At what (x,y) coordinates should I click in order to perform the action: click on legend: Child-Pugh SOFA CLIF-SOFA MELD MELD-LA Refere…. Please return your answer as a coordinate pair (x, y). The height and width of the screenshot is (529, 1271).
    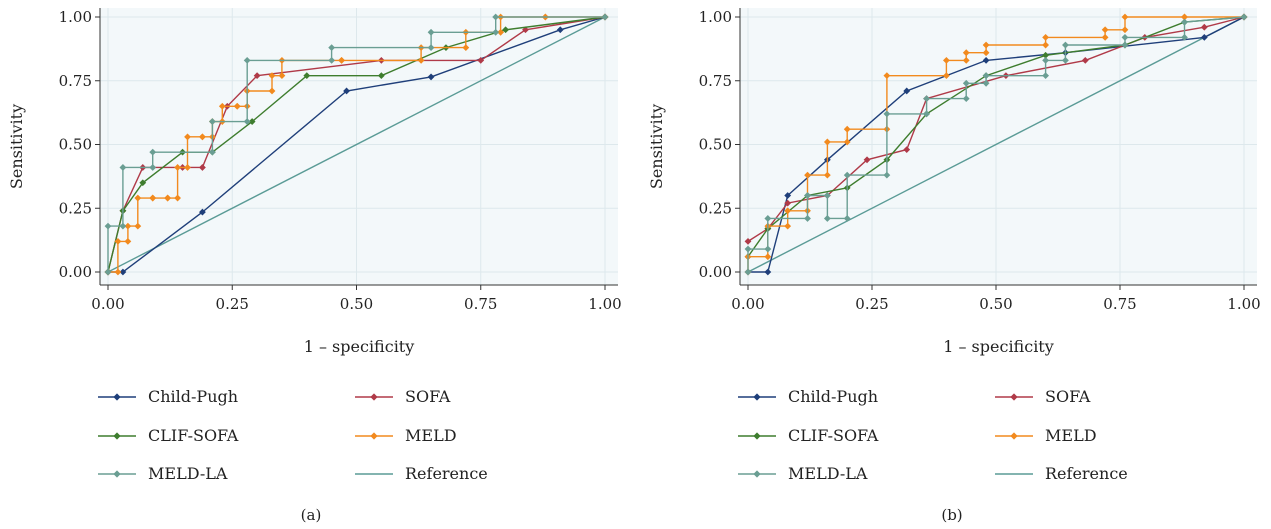
    Looking at the image, I should click on (293, 435).